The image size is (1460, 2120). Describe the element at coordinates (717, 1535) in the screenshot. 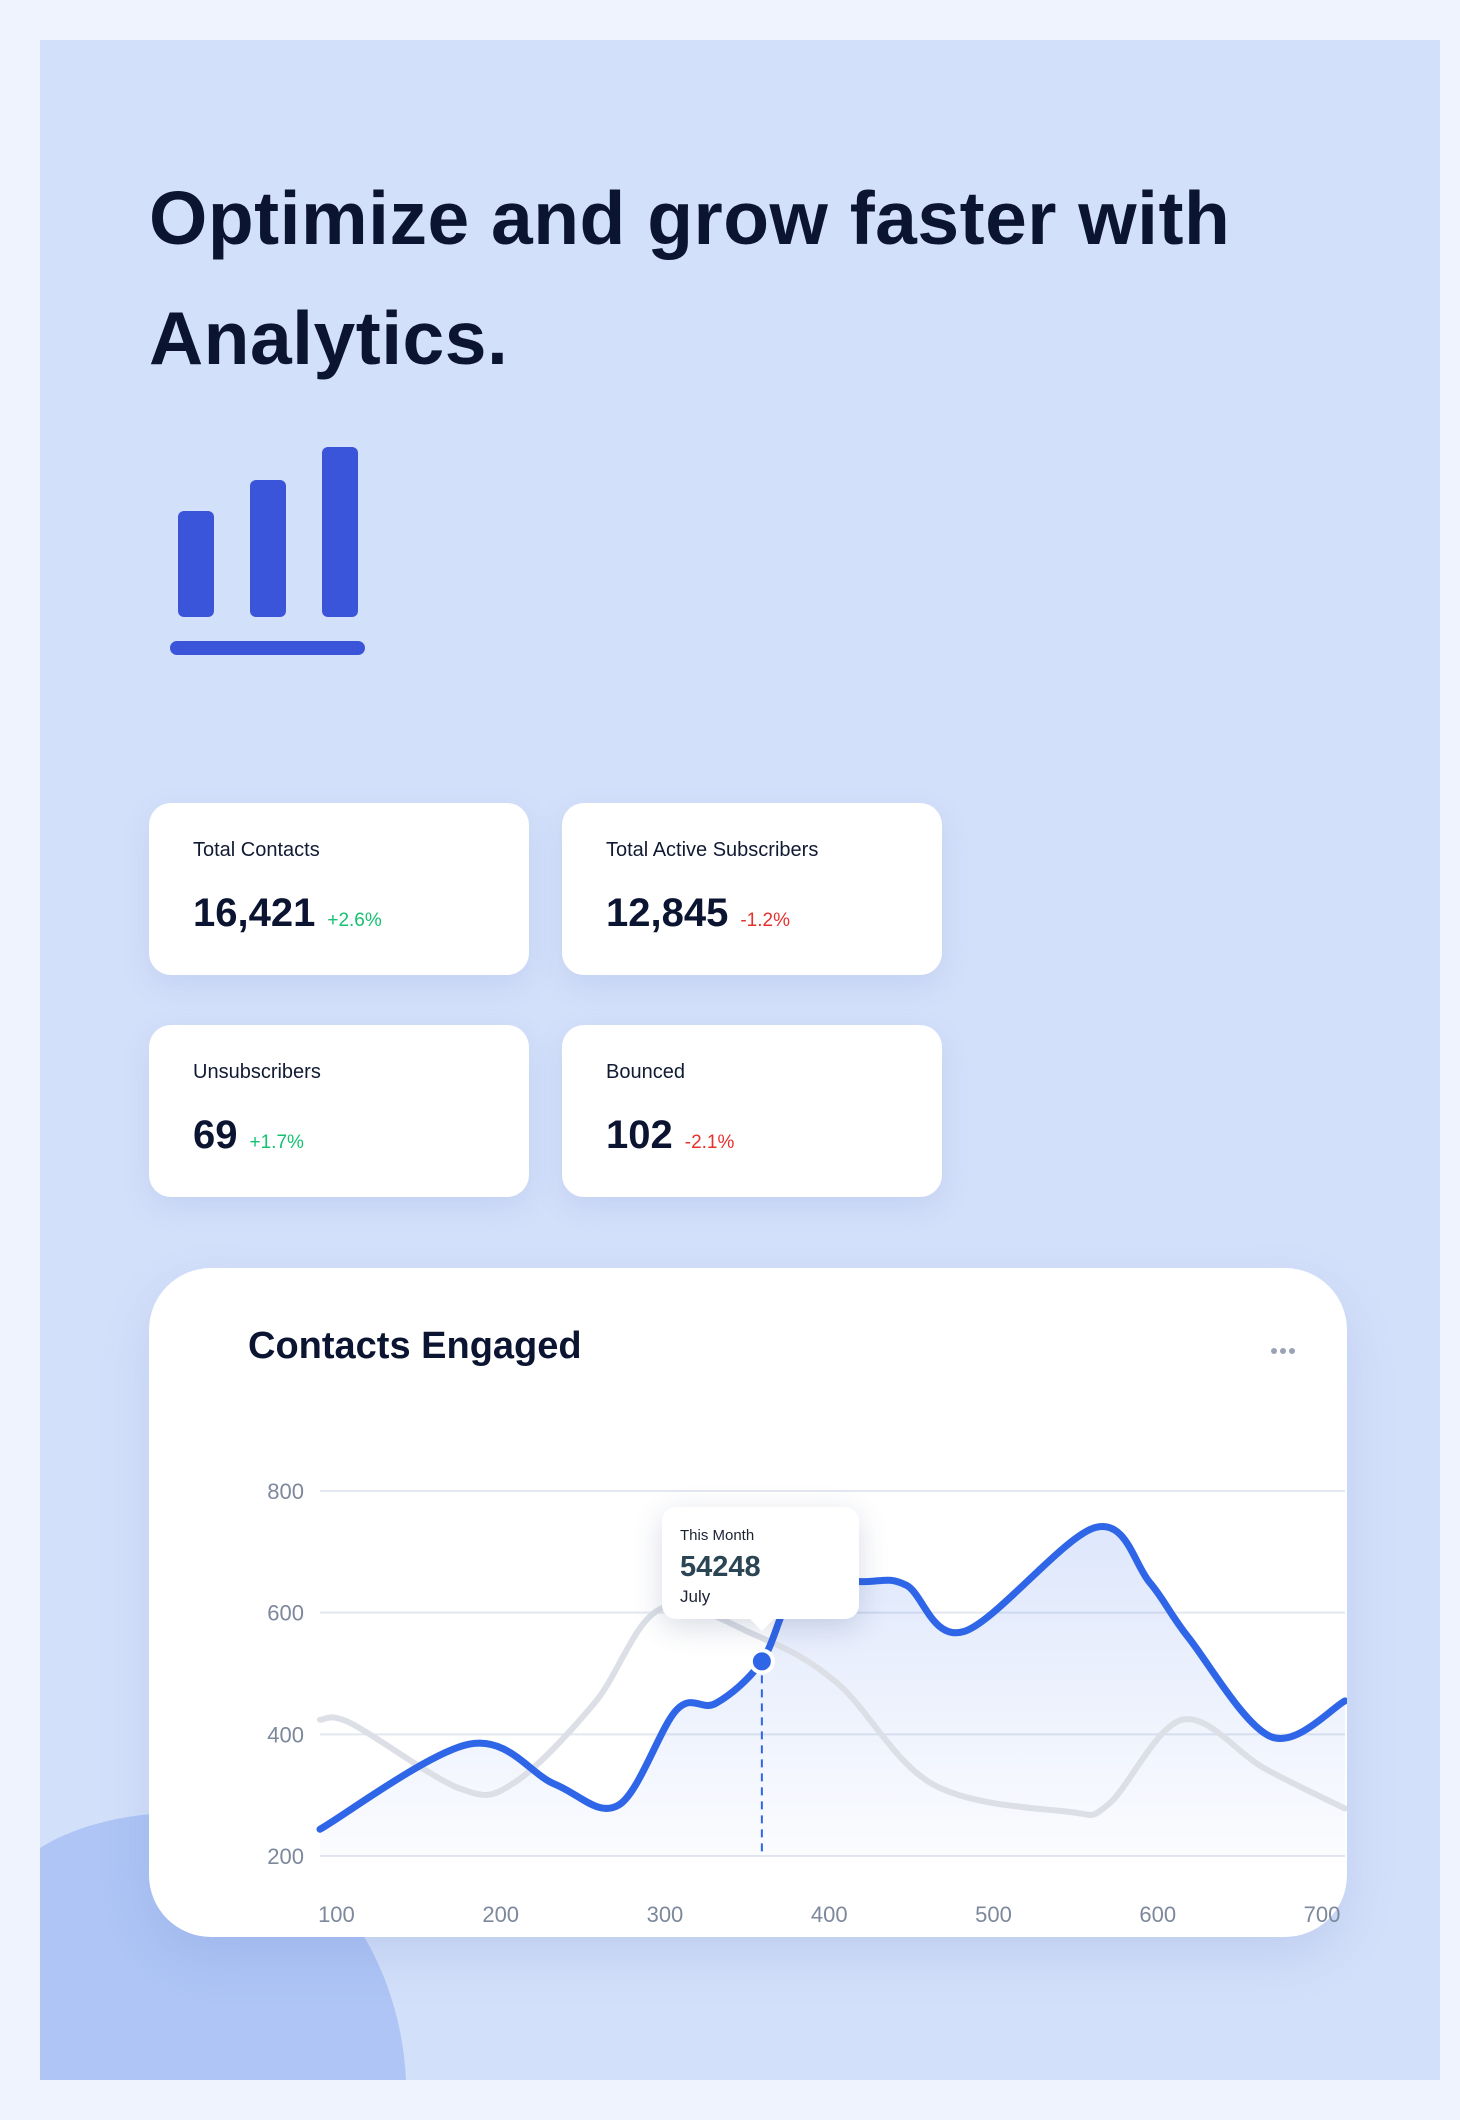

I see `tooltip-label: This Month` at that location.